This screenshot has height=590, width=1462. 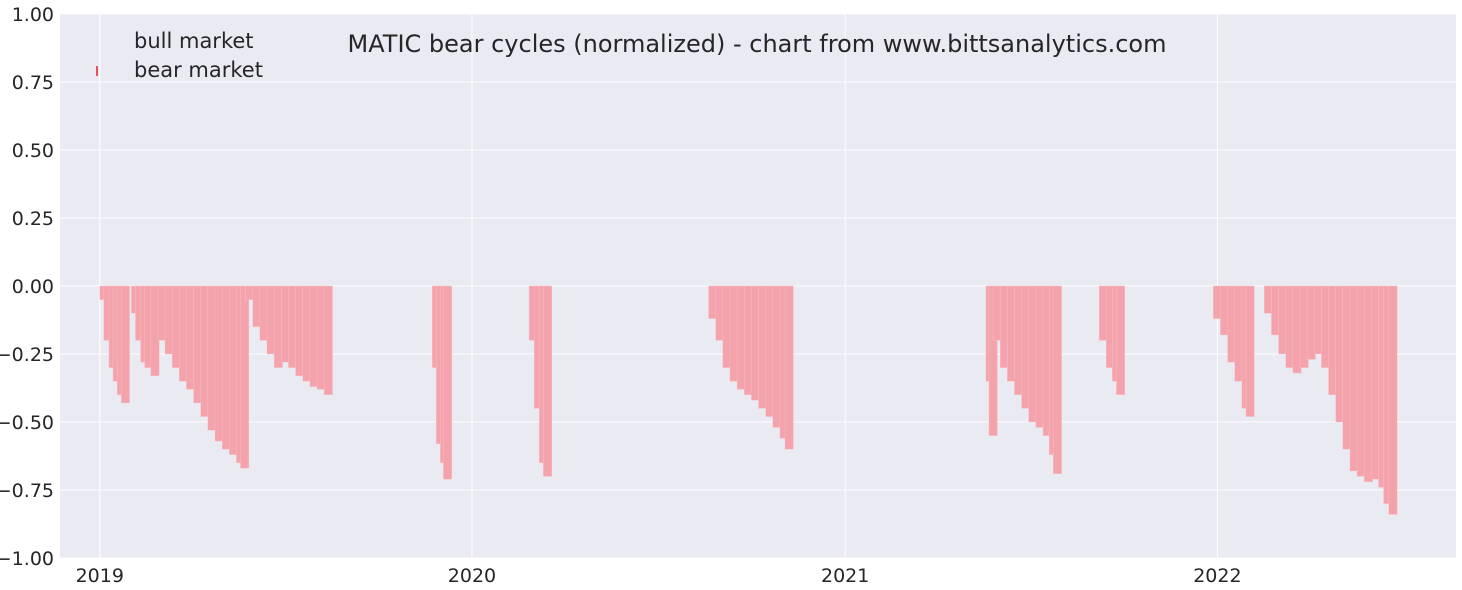 What do you see at coordinates (659, 576) in the screenshot?
I see `x-axis-ticks: 2019 2020 2021 2022` at bounding box center [659, 576].